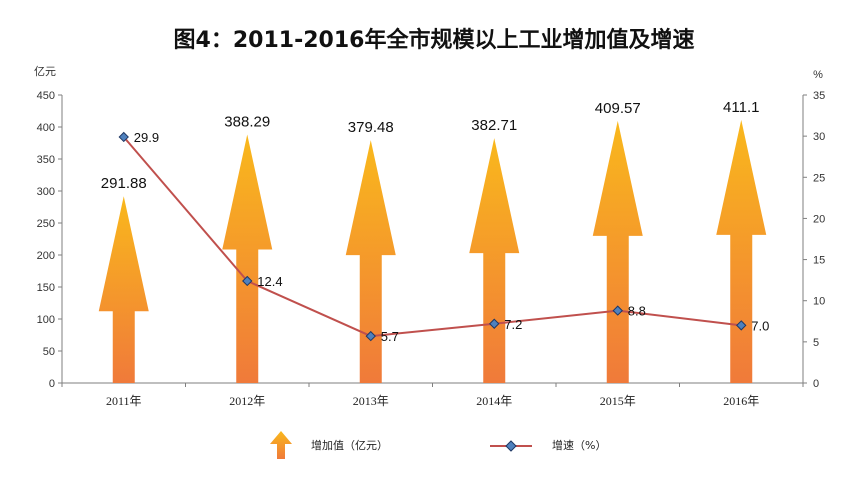 This screenshot has height=479, width=868. I want to click on rate-value-label: 12.4, so click(269, 281).